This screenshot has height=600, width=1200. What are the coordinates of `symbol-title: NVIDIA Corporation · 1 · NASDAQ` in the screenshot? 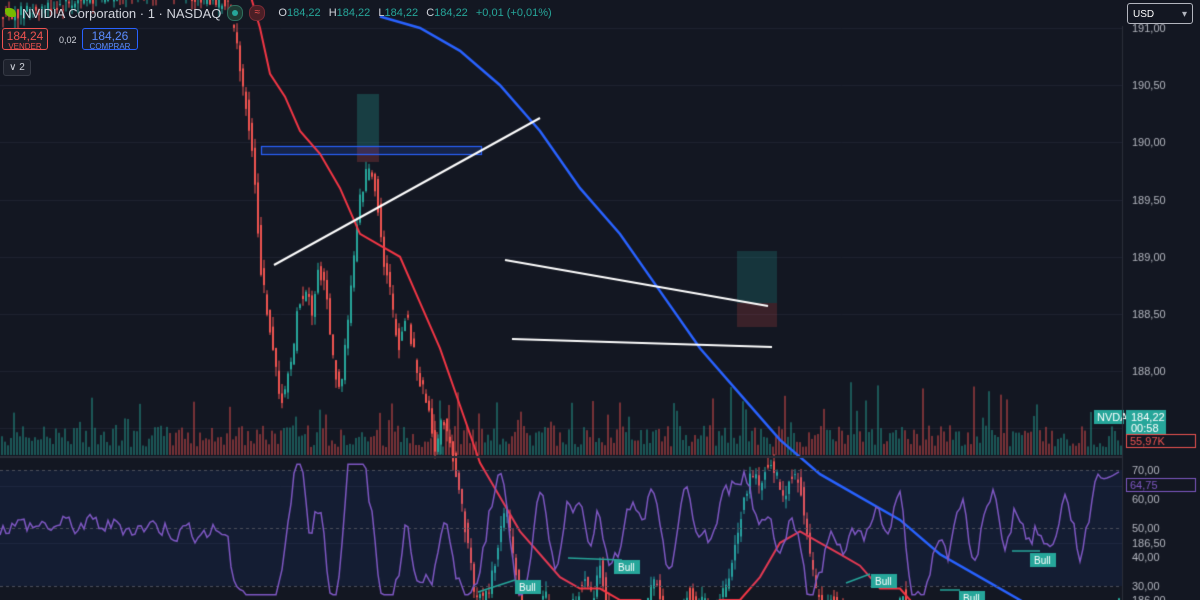 It's located at (122, 13).